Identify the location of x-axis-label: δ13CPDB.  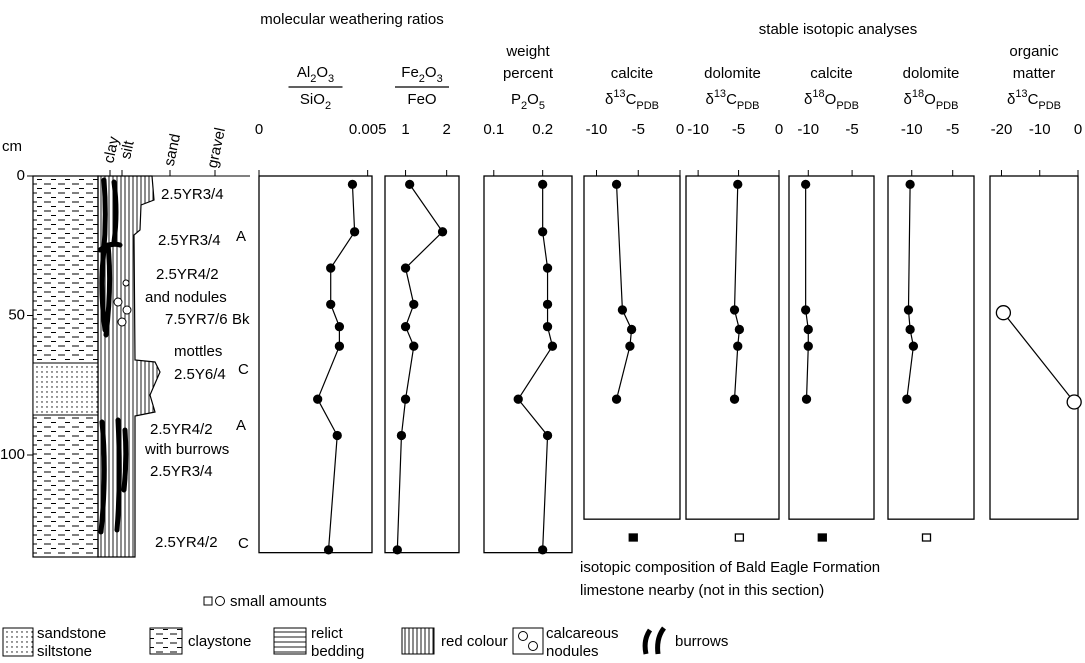
(1034, 100).